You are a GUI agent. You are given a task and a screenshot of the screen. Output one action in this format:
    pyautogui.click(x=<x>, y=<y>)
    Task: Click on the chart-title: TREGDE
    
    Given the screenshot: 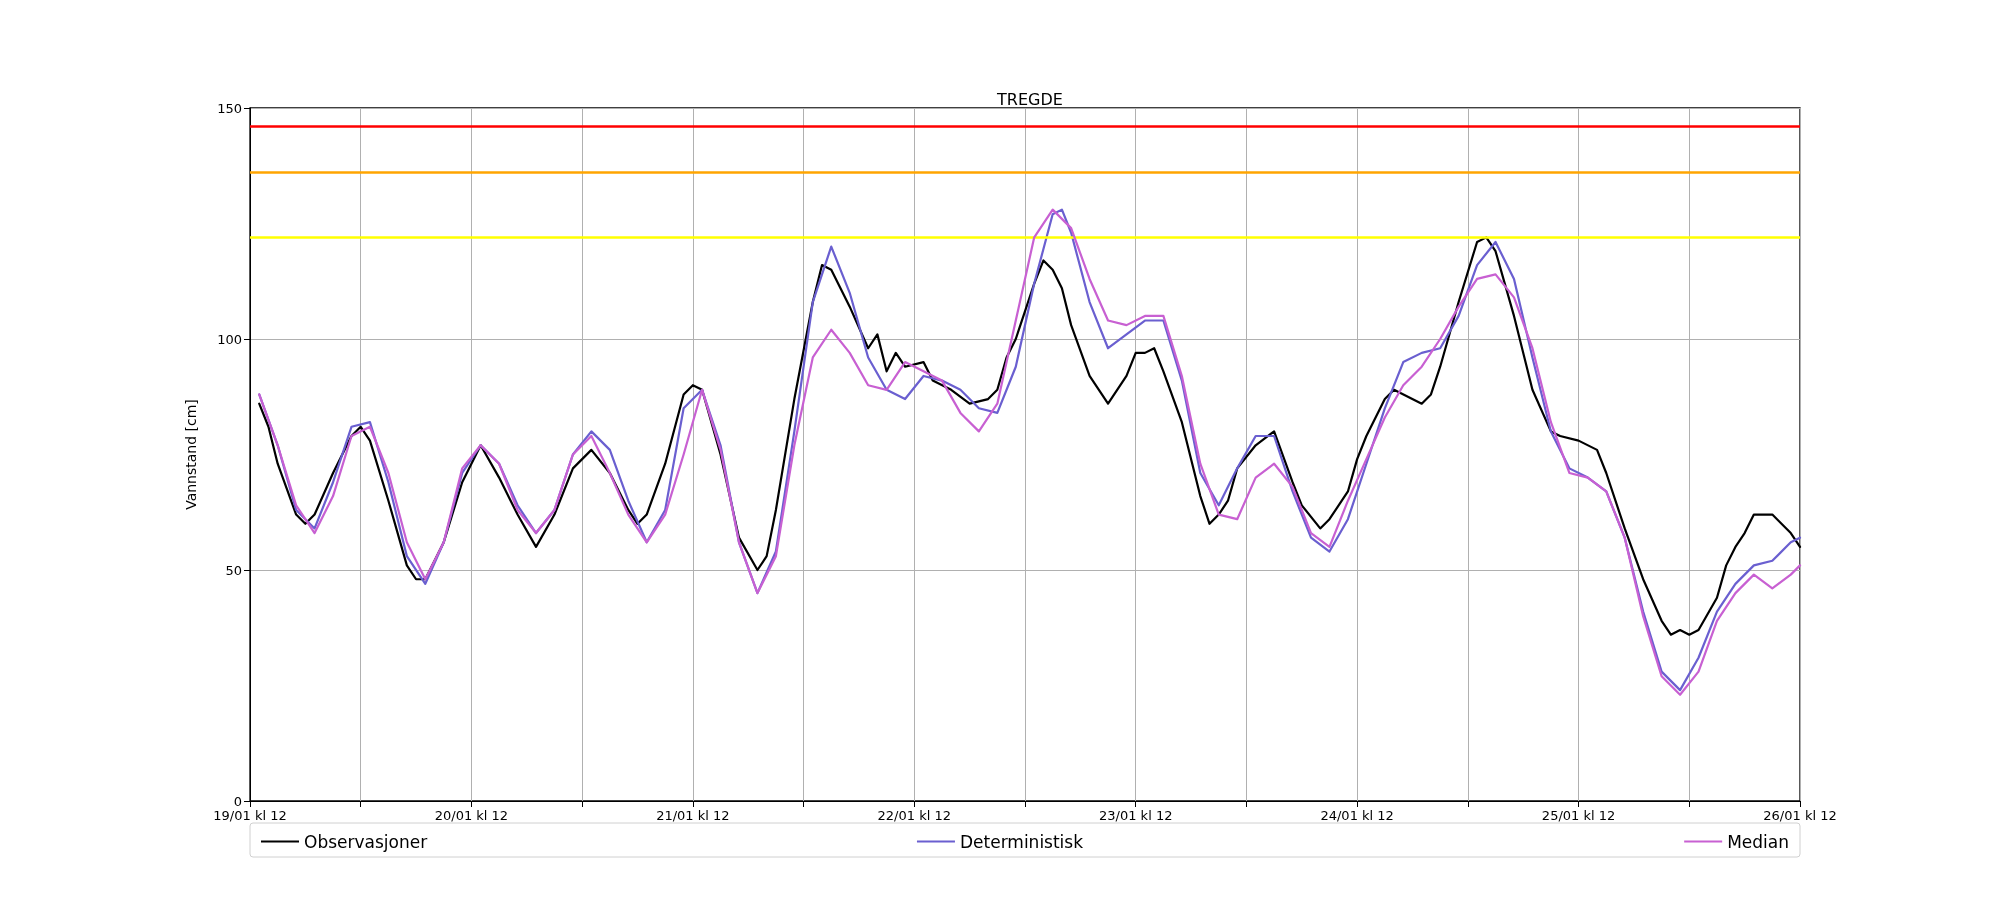 What is the action you would take?
    pyautogui.click(x=1029, y=99)
    